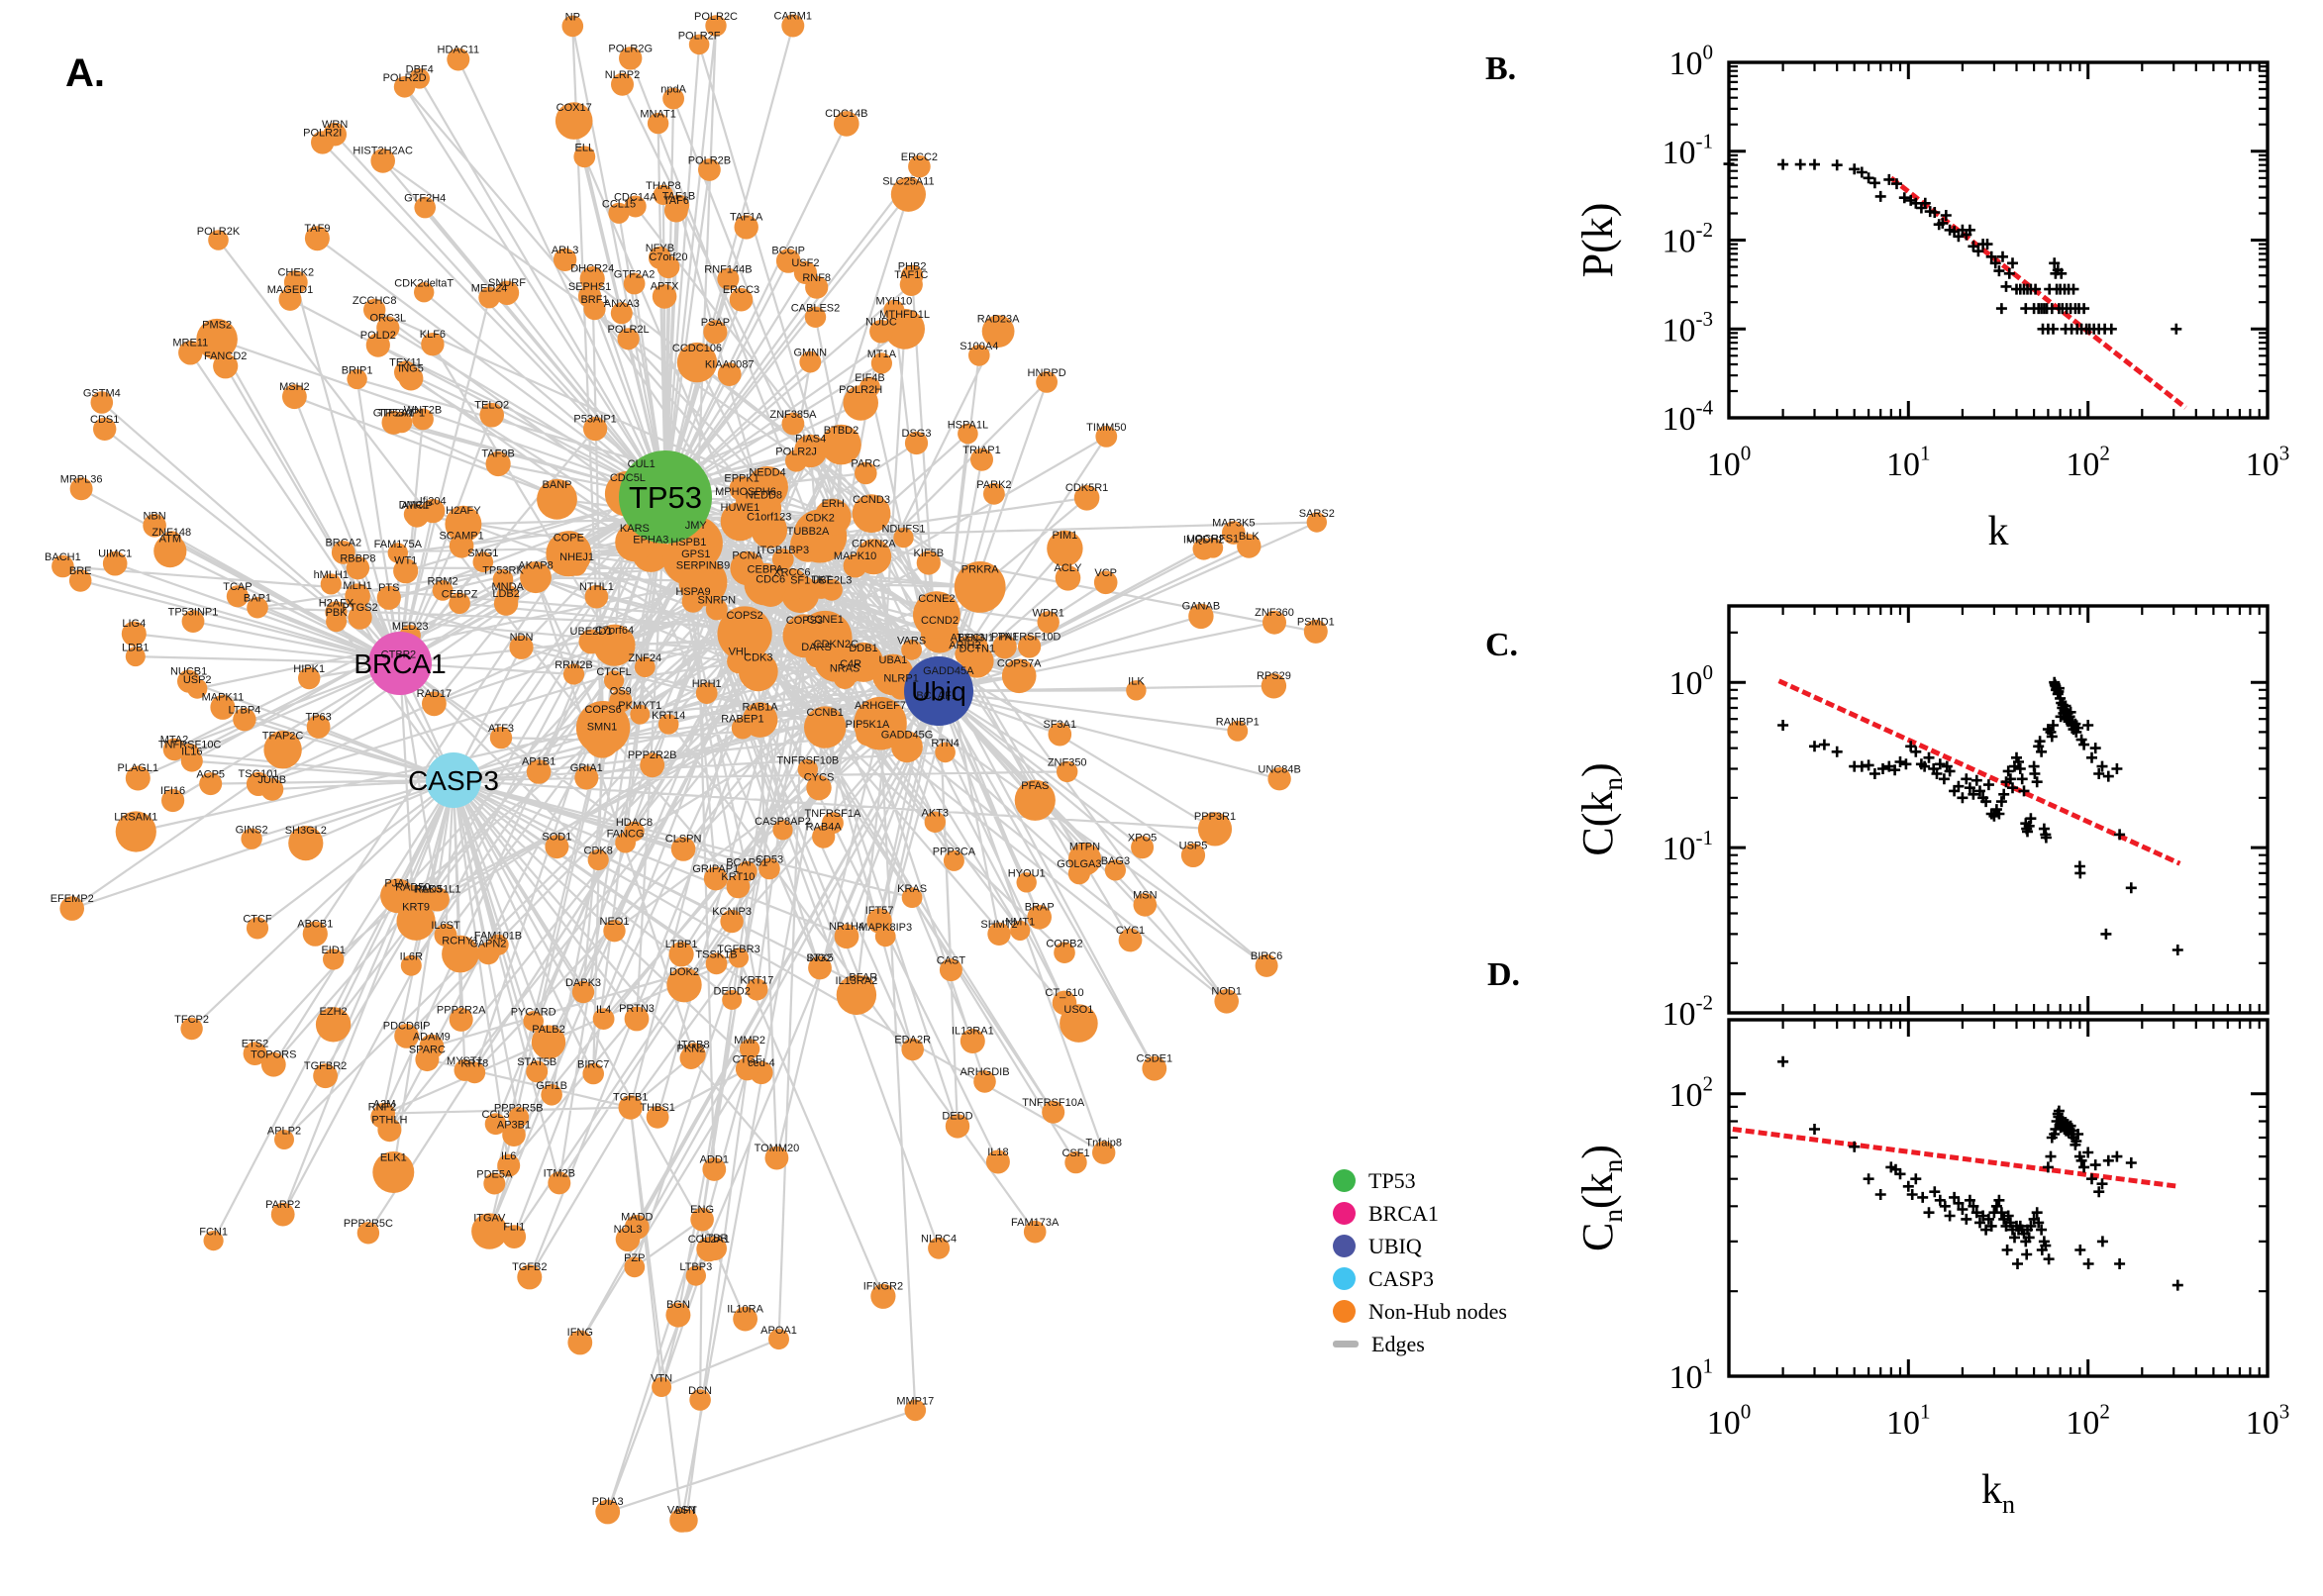 The width and height of the screenshot is (2323, 1596). Describe the element at coordinates (1344, 1246) in the screenshot. I see `node-swatch-icon` at that location.